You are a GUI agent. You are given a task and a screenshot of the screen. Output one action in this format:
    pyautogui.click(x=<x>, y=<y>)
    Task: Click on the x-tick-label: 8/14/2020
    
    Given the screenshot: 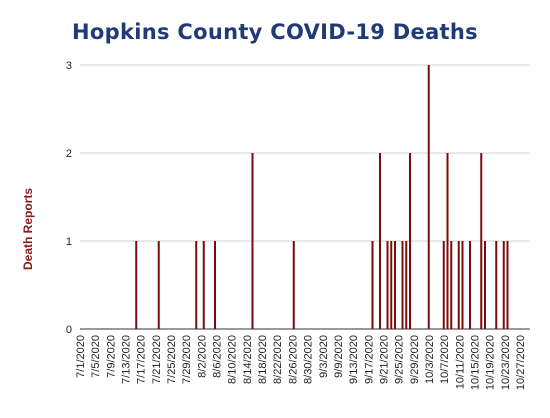 What is the action you would take?
    pyautogui.click(x=248, y=359)
    